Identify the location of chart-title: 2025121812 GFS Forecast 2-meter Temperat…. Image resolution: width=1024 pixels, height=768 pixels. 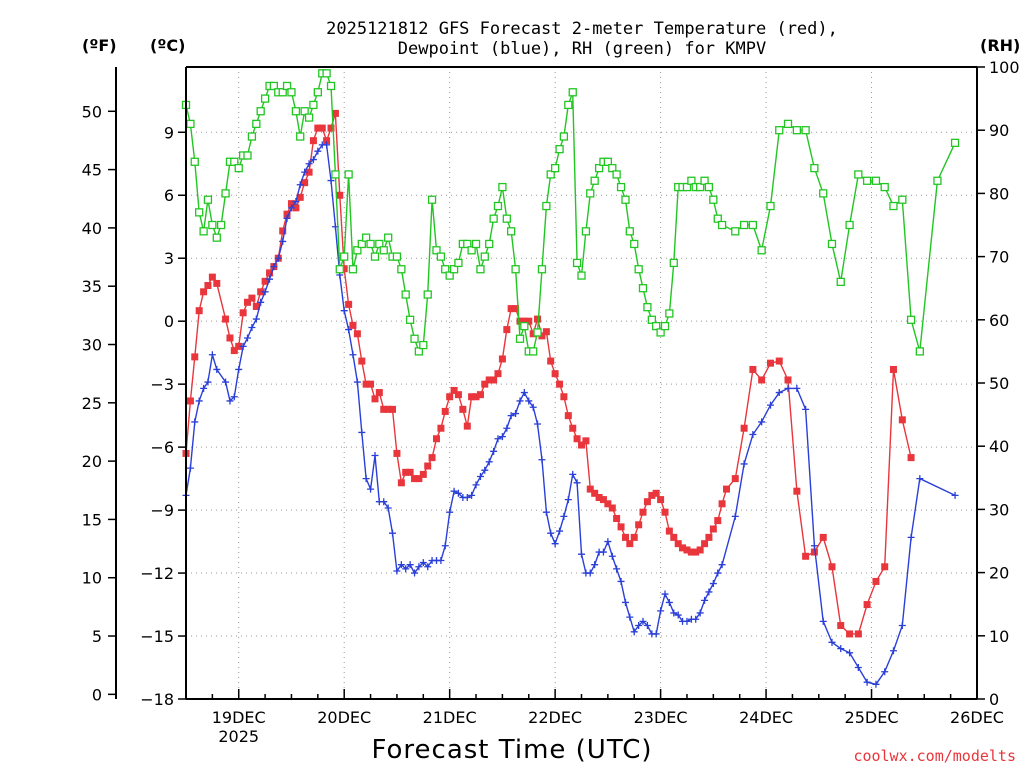
(582, 29).